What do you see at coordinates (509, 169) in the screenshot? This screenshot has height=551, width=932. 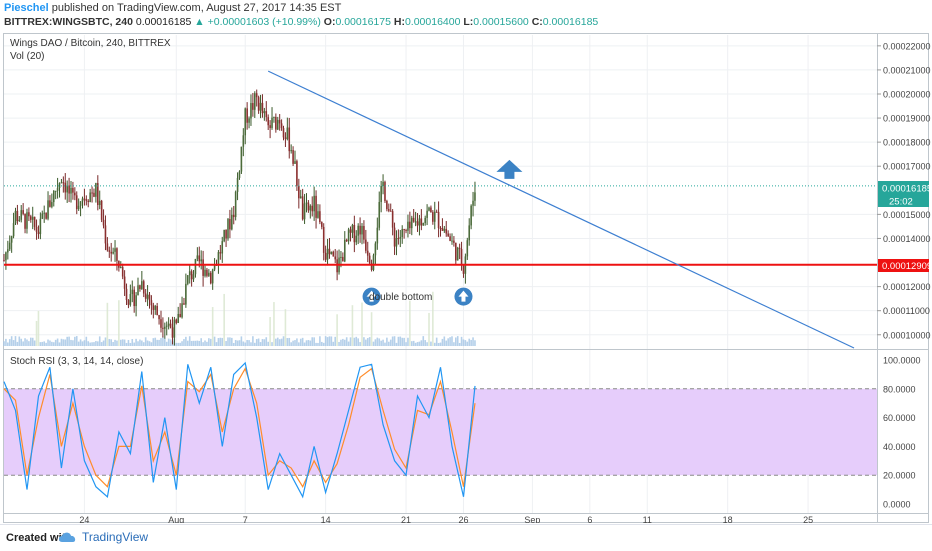 I see `breakout-up-arrow-icon` at bounding box center [509, 169].